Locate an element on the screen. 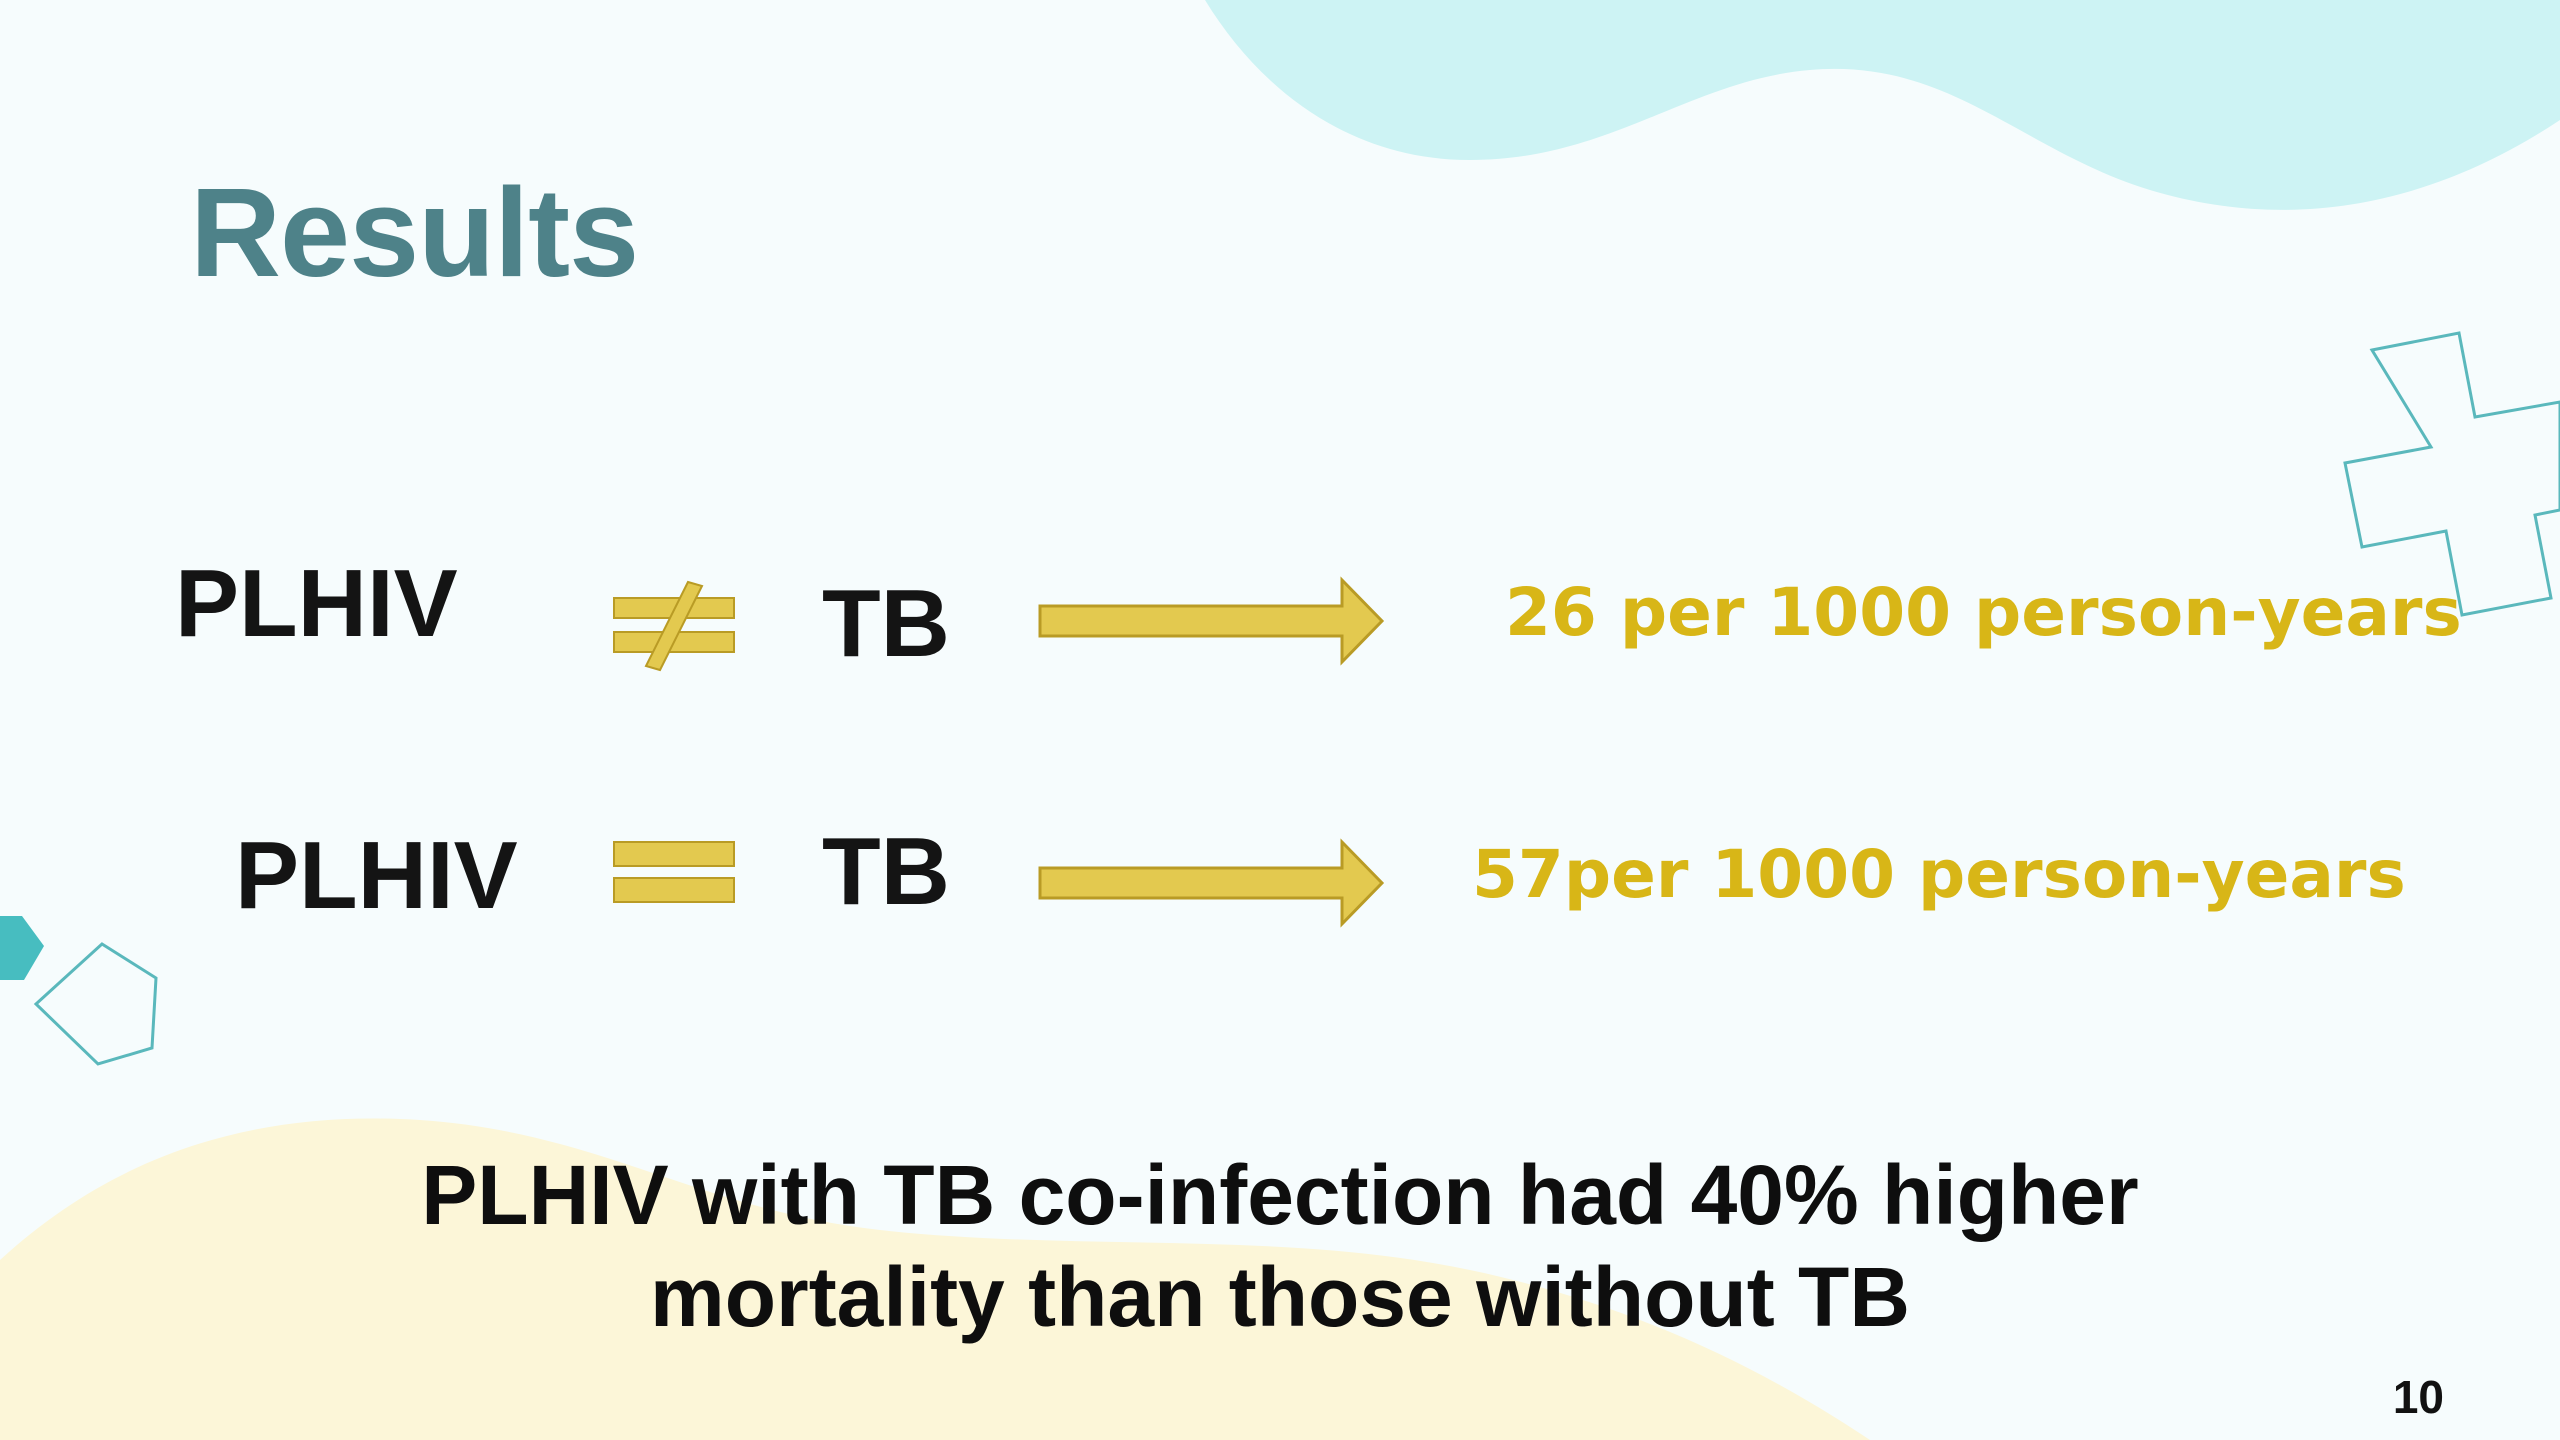  page-title: Results is located at coordinates (414, 232).